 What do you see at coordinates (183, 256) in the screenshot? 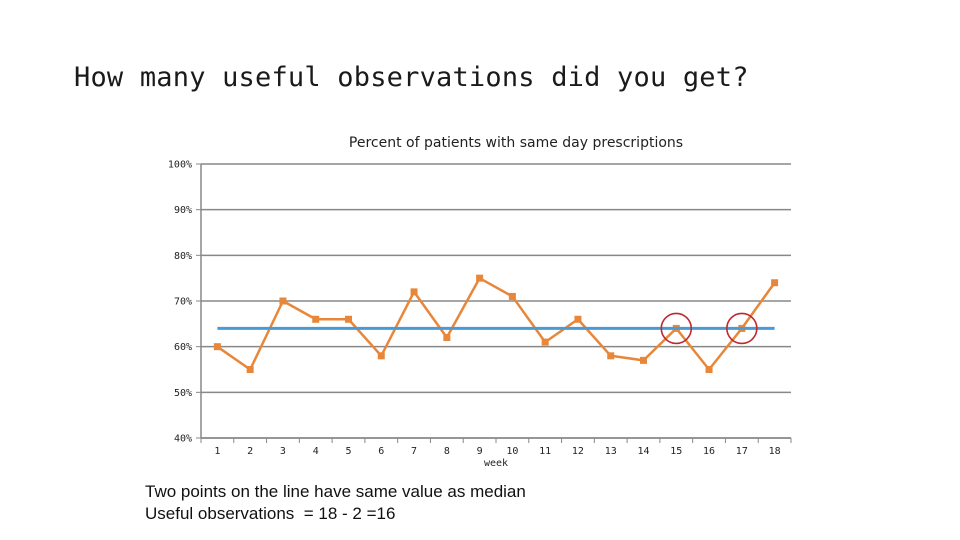
I see `y-tick-label: 80%` at bounding box center [183, 256].